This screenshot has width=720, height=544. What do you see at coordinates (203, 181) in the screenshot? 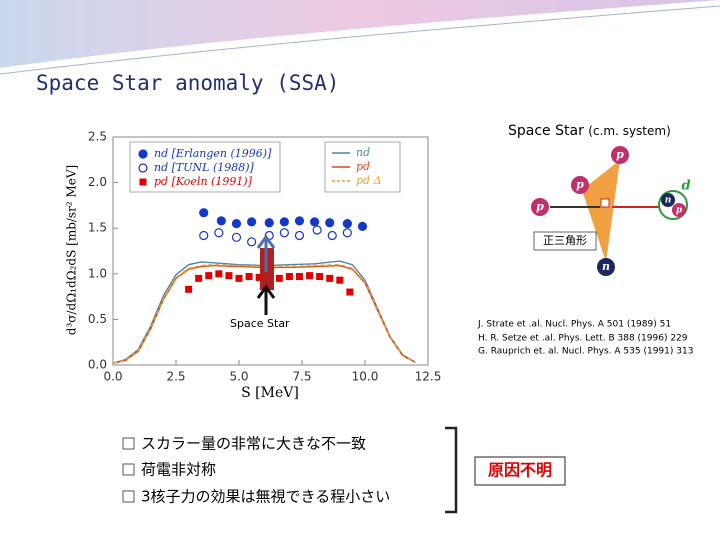
I see `legend-label: pd [Koeln (1991)]` at bounding box center [203, 181].